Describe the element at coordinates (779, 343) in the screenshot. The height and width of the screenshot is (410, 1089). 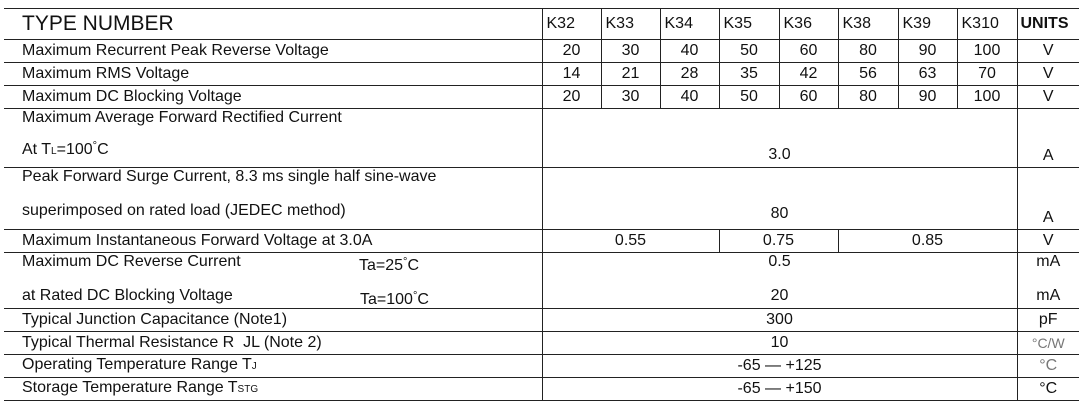
I see `cell-value: 10` at that location.